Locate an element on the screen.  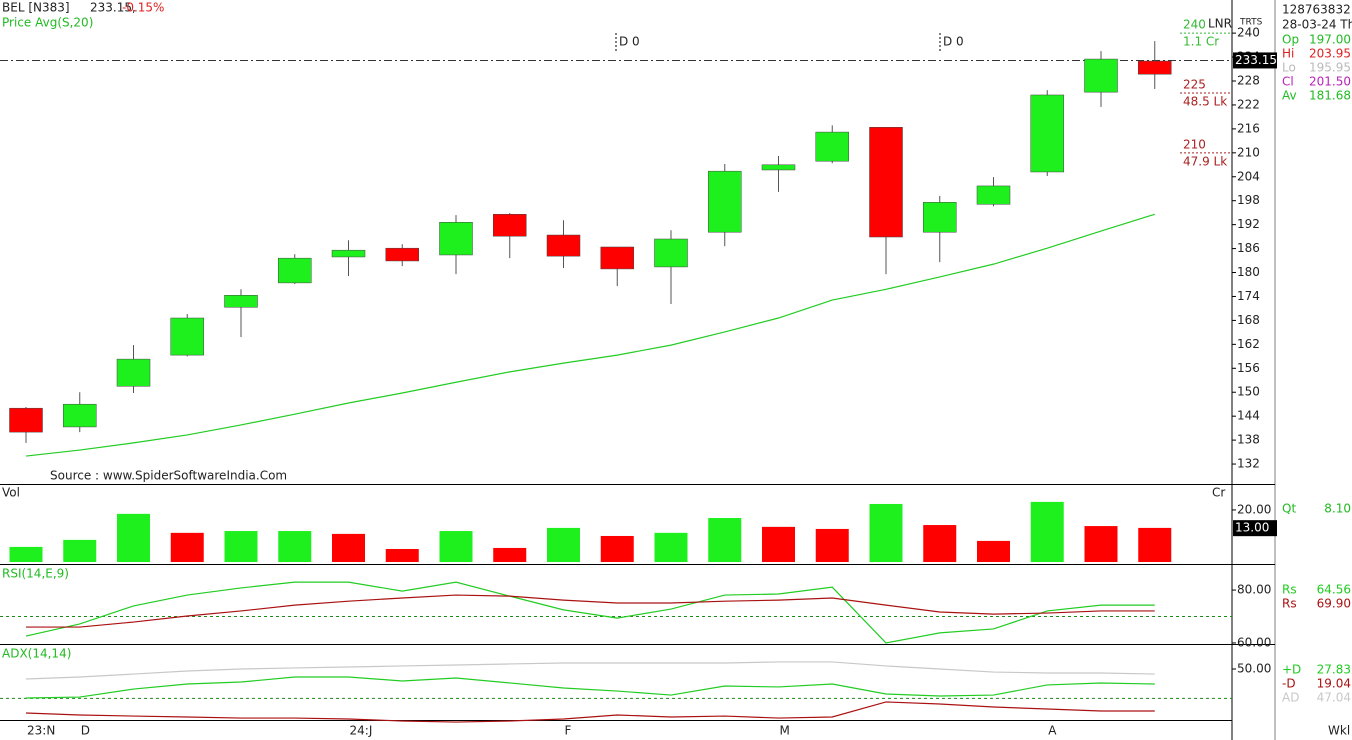
panel-title: ADX(14,14) is located at coordinates (36, 654).